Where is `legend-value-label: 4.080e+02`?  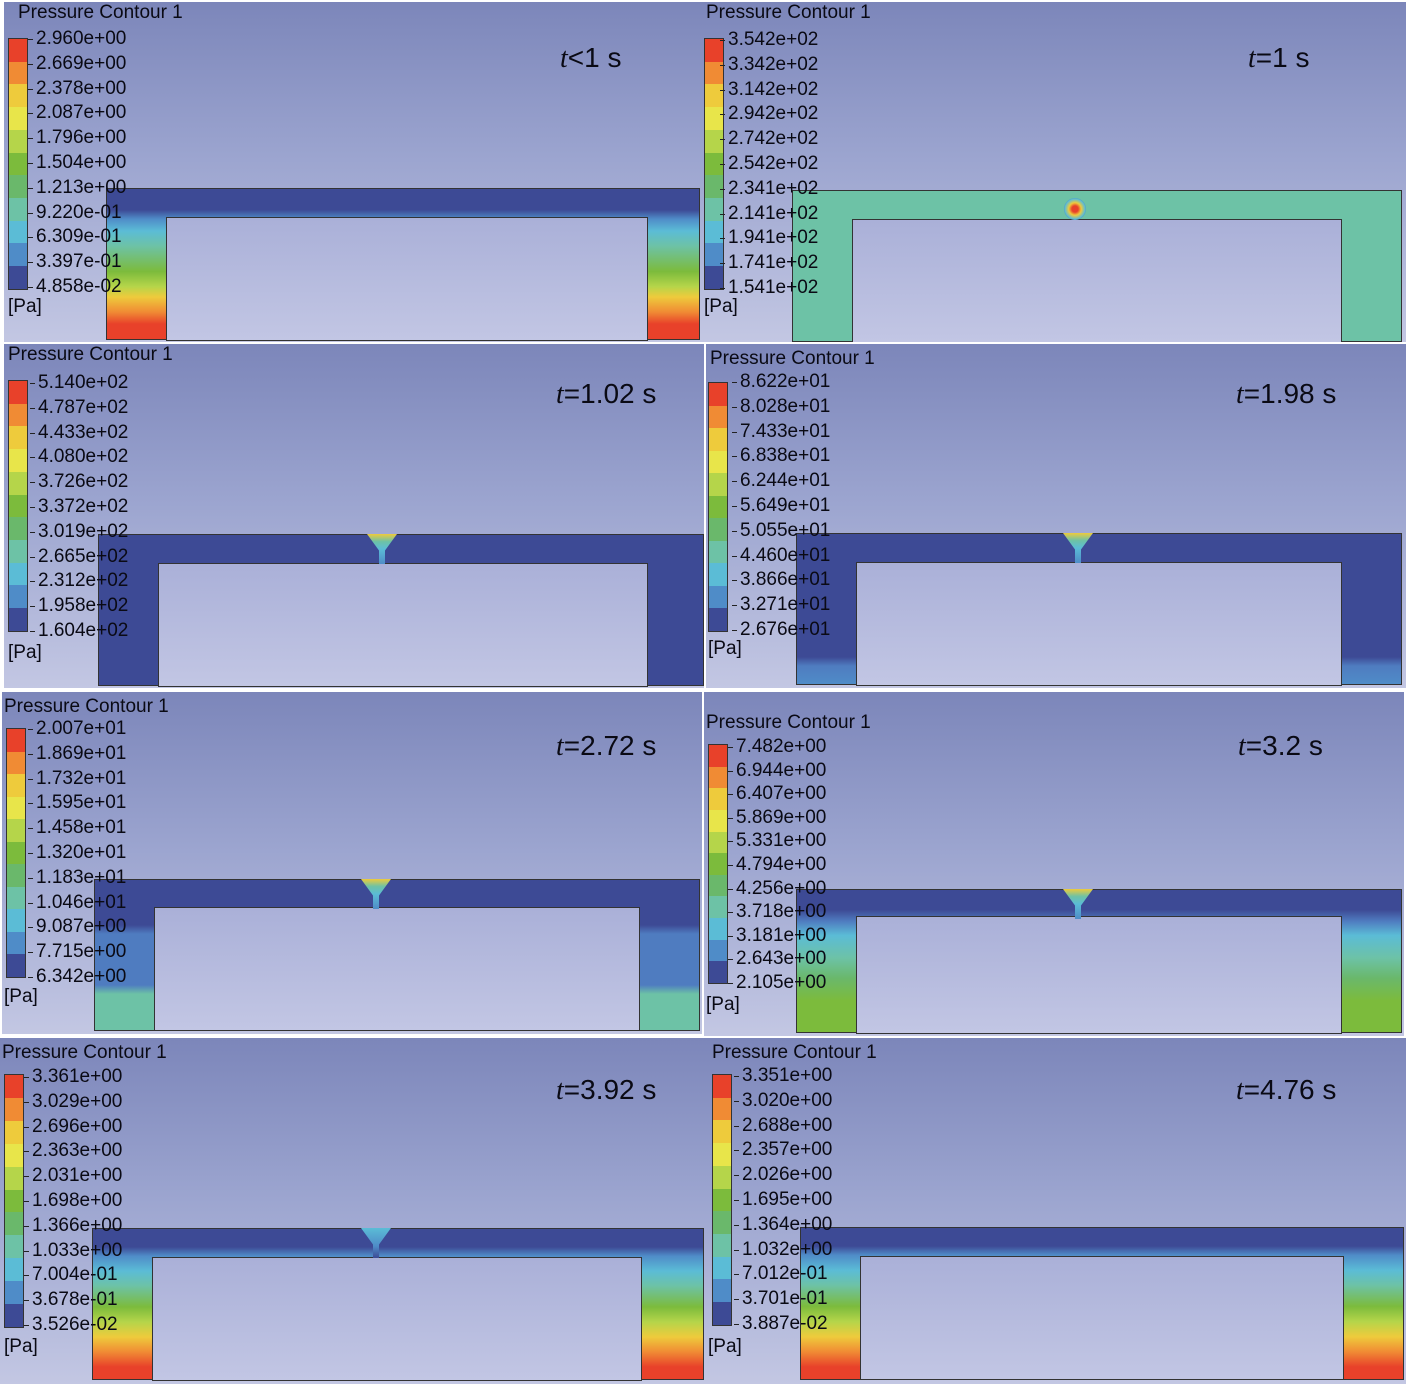
legend-value-label: 4.080e+02 is located at coordinates (83, 457).